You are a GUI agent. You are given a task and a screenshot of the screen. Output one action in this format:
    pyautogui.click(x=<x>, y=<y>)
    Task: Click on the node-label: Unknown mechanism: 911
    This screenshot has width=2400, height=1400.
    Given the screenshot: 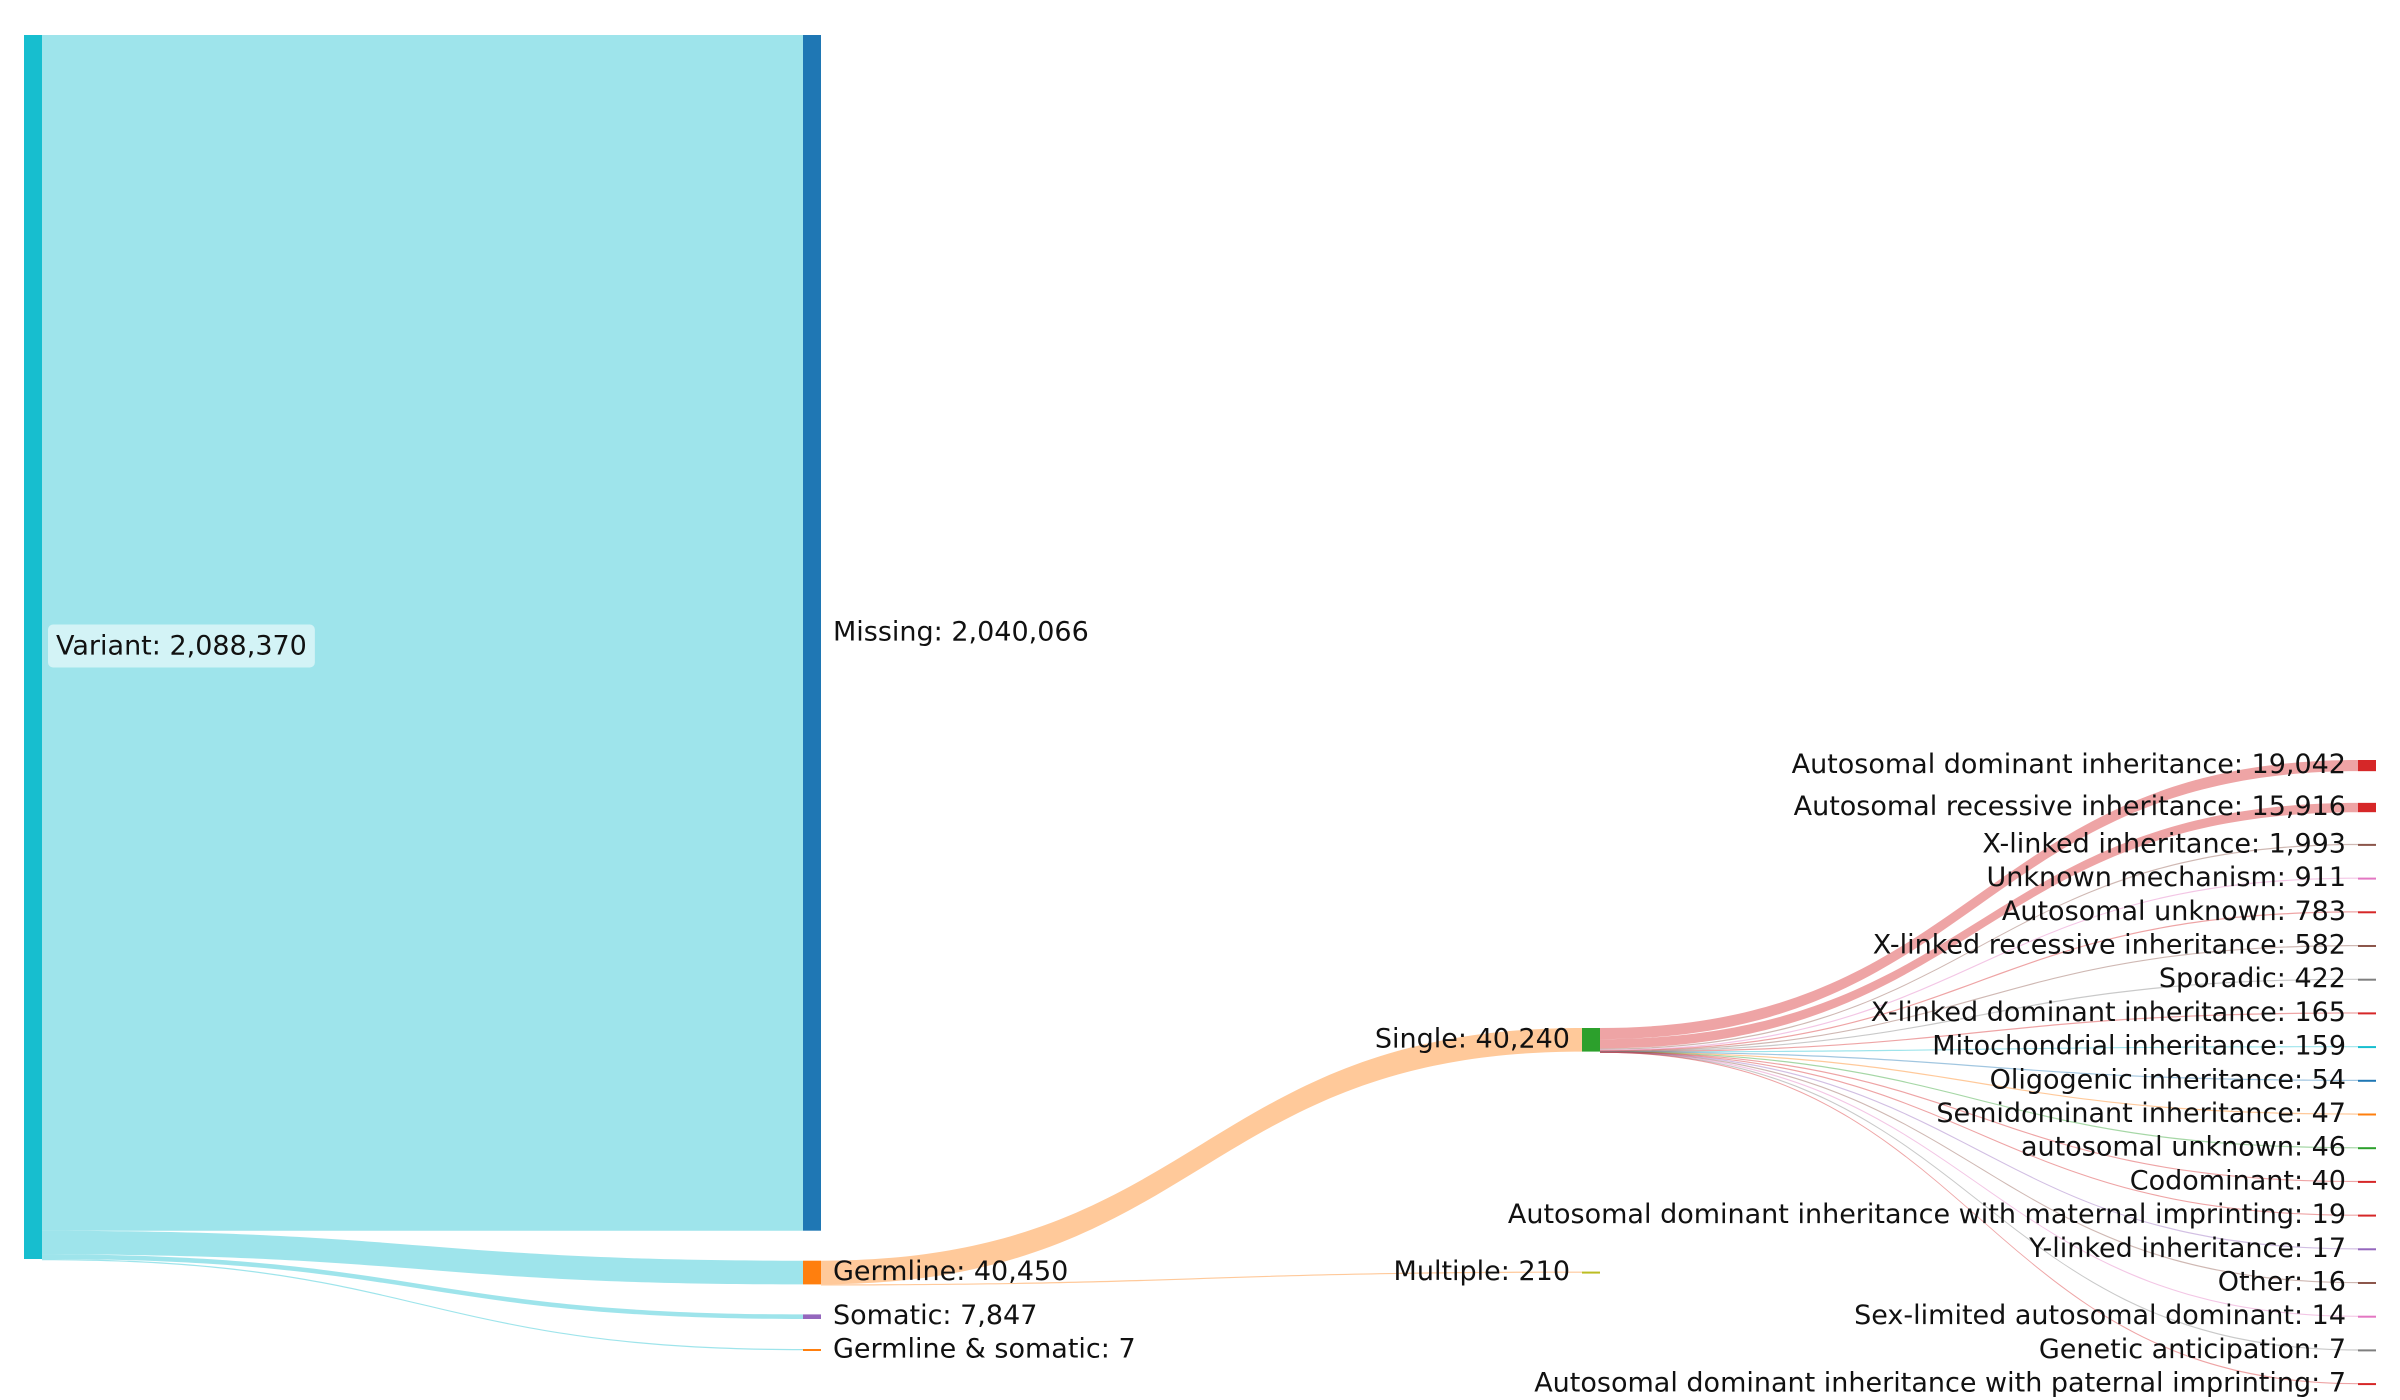 What is the action you would take?
    pyautogui.click(x=2166, y=877)
    